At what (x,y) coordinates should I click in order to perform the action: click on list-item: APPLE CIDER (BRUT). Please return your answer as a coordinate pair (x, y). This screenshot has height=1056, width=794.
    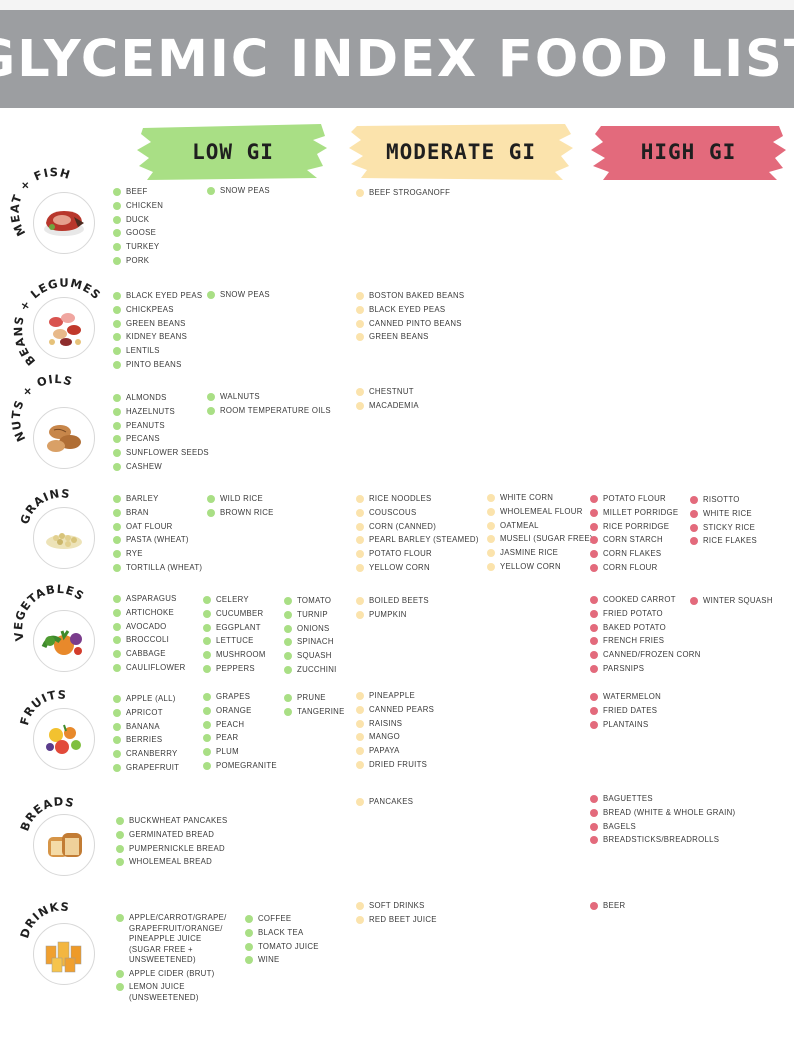
    Looking at the image, I should click on (176, 975).